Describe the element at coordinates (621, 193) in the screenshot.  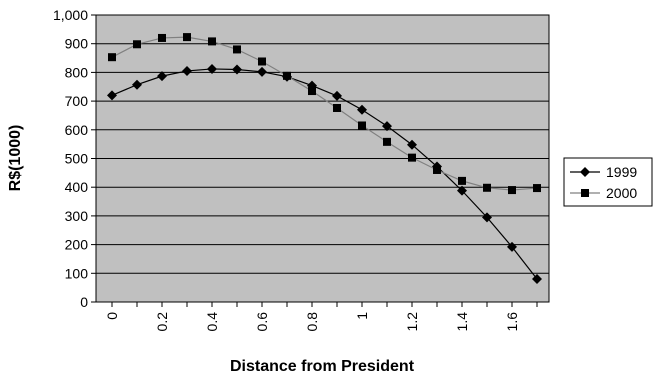
I see `legend-label-2000: 2000` at that location.